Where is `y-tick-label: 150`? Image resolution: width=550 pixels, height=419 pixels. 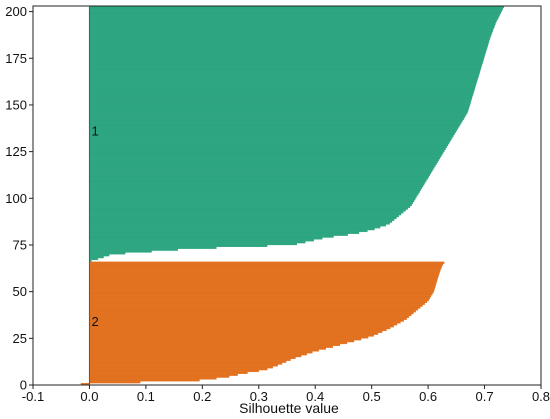 y-tick-label: 150 is located at coordinates (16, 104).